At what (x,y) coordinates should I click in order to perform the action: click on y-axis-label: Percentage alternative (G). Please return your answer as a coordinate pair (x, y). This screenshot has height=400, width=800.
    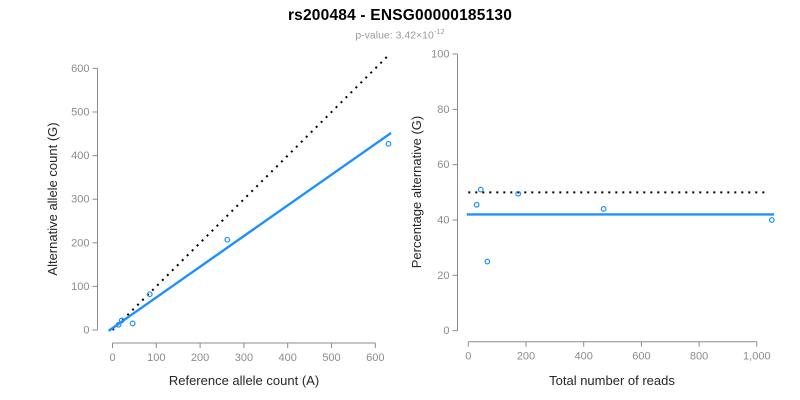
    Looking at the image, I should click on (416, 192).